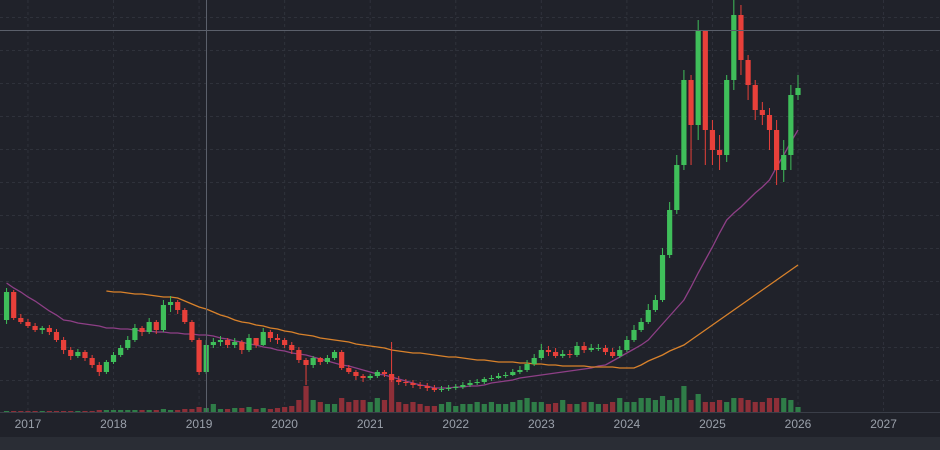 The height and width of the screenshot is (450, 940). I want to click on x-tick-label: 2026, so click(798, 424).